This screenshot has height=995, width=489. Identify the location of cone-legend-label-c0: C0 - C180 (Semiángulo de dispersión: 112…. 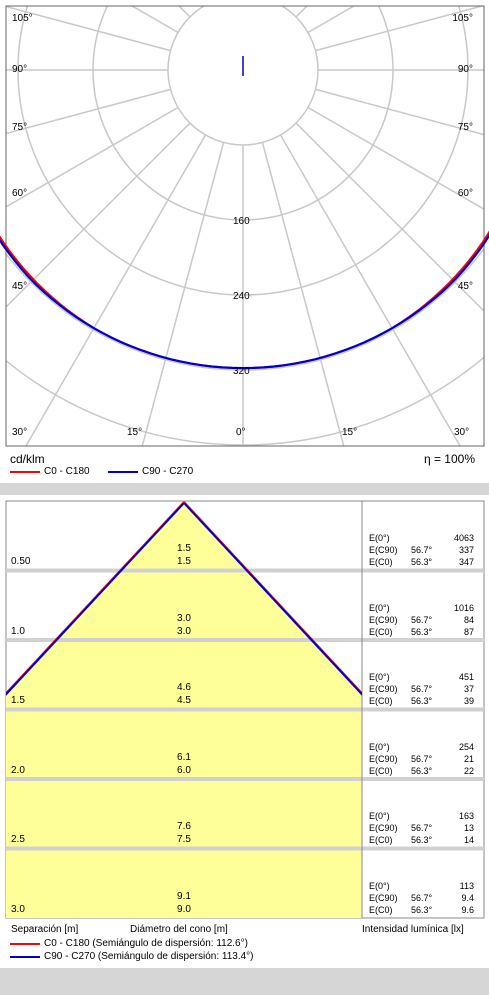
(146, 943).